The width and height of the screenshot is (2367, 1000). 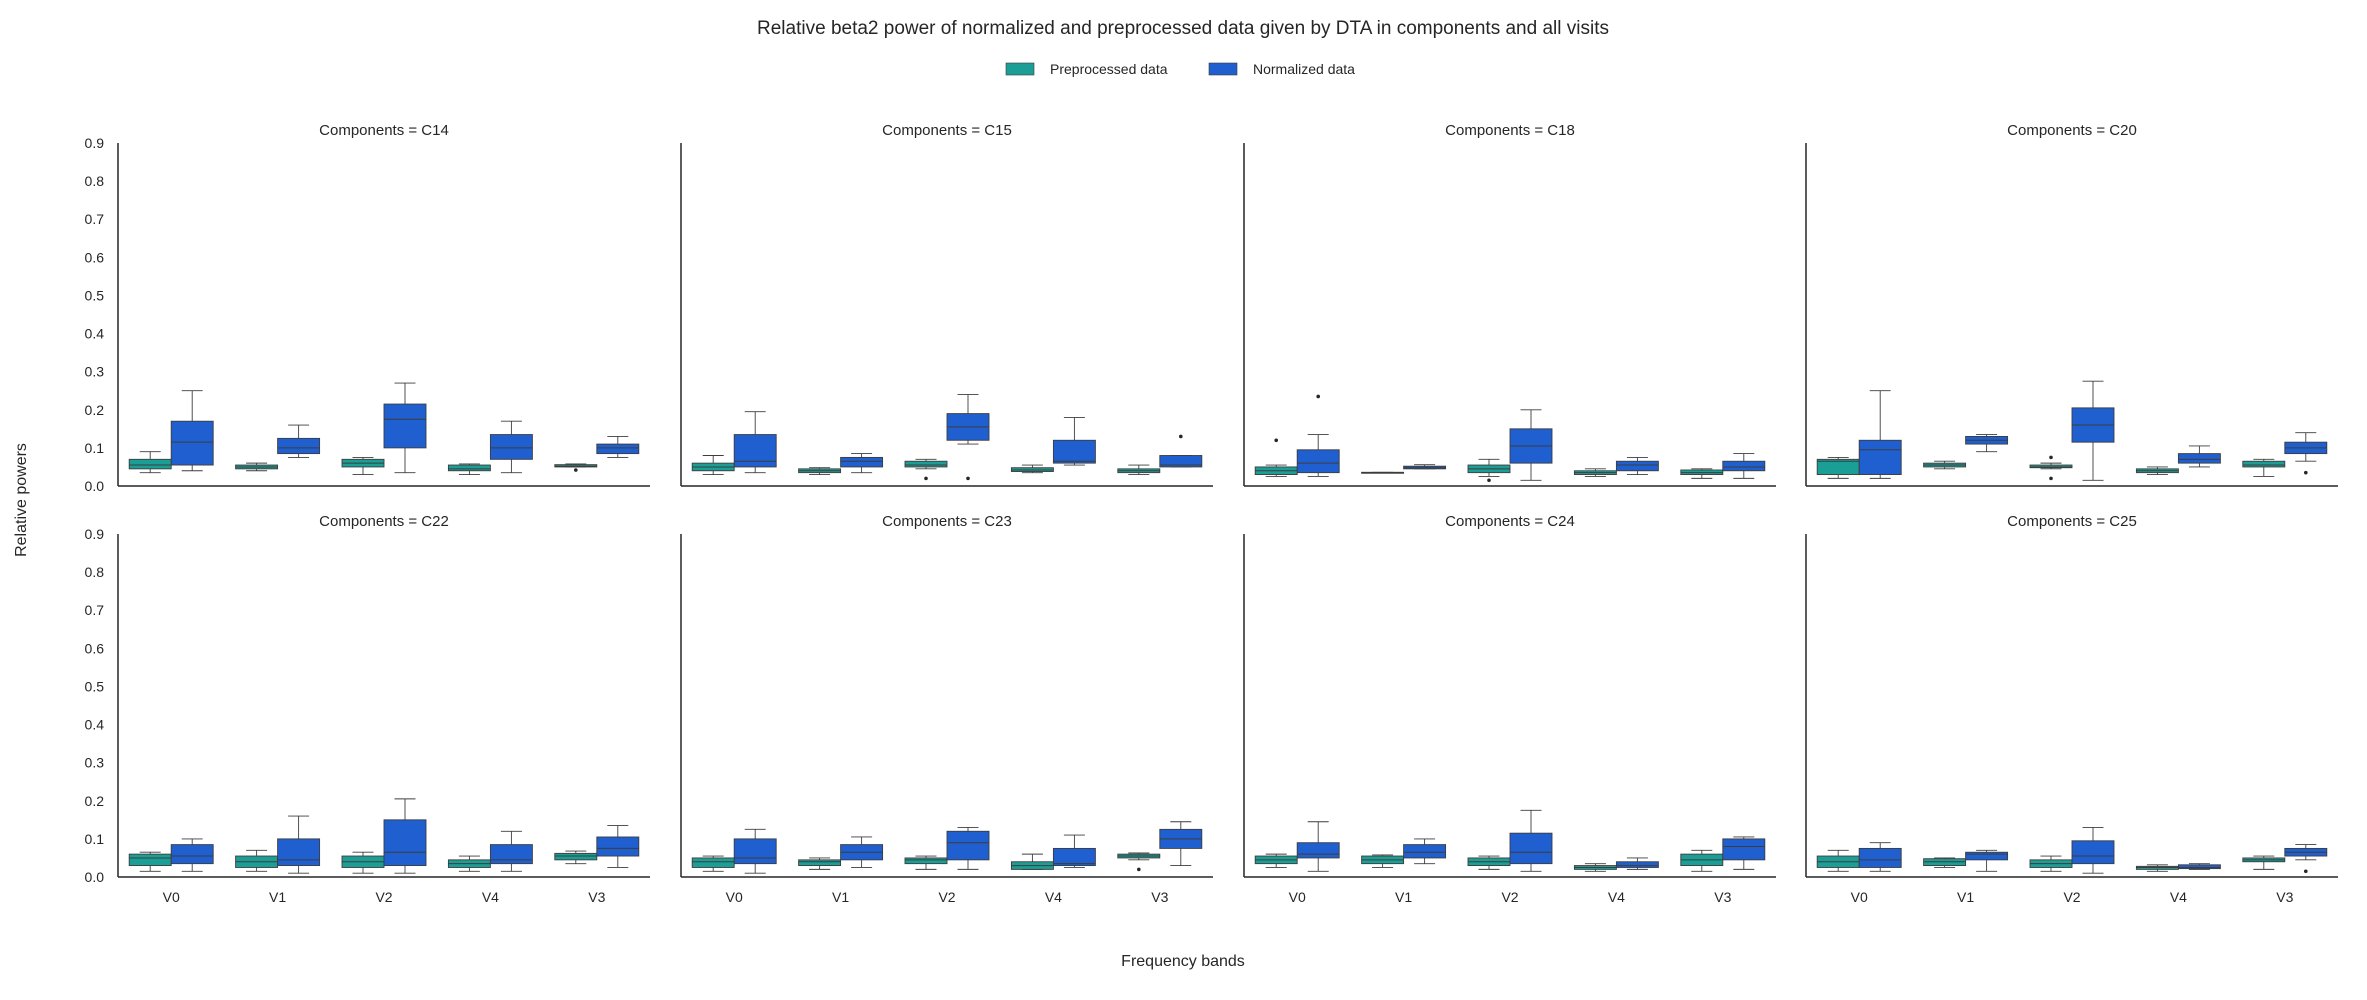 I want to click on y-tick-label: 0.8, so click(x=95, y=181).